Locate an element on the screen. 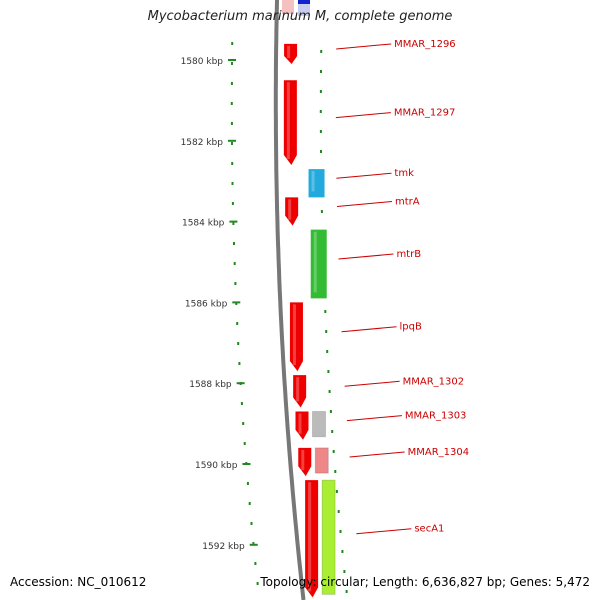 The height and width of the screenshot is (600, 600). gene-label-MMAR_1303: MMAR_1303 is located at coordinates (436, 416).